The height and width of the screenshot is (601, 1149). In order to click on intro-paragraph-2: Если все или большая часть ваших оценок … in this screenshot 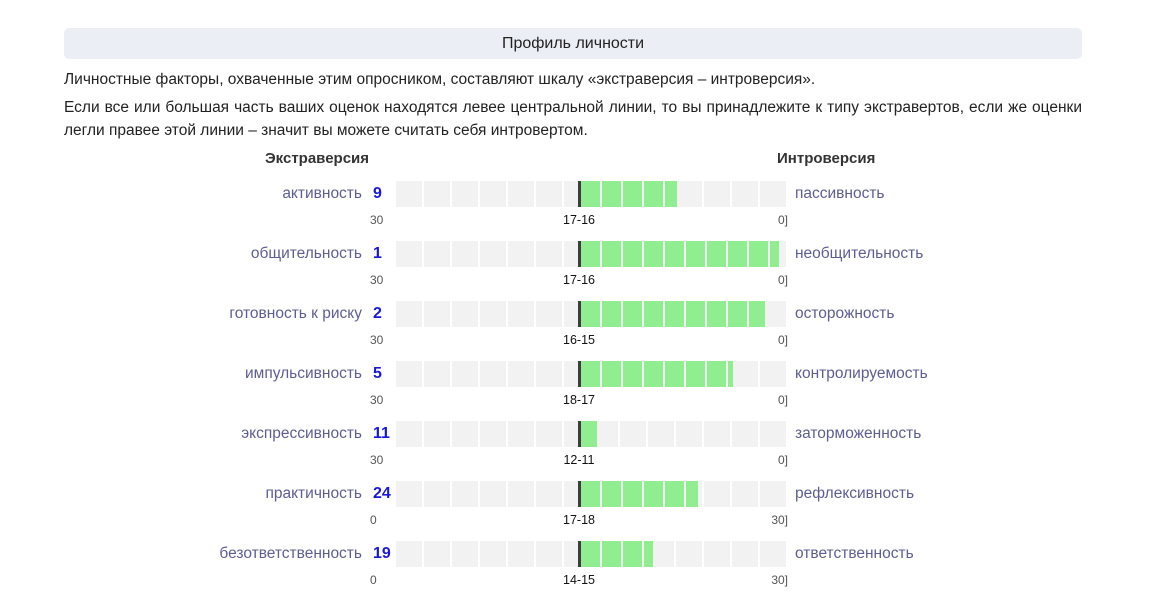, I will do `click(573, 119)`.